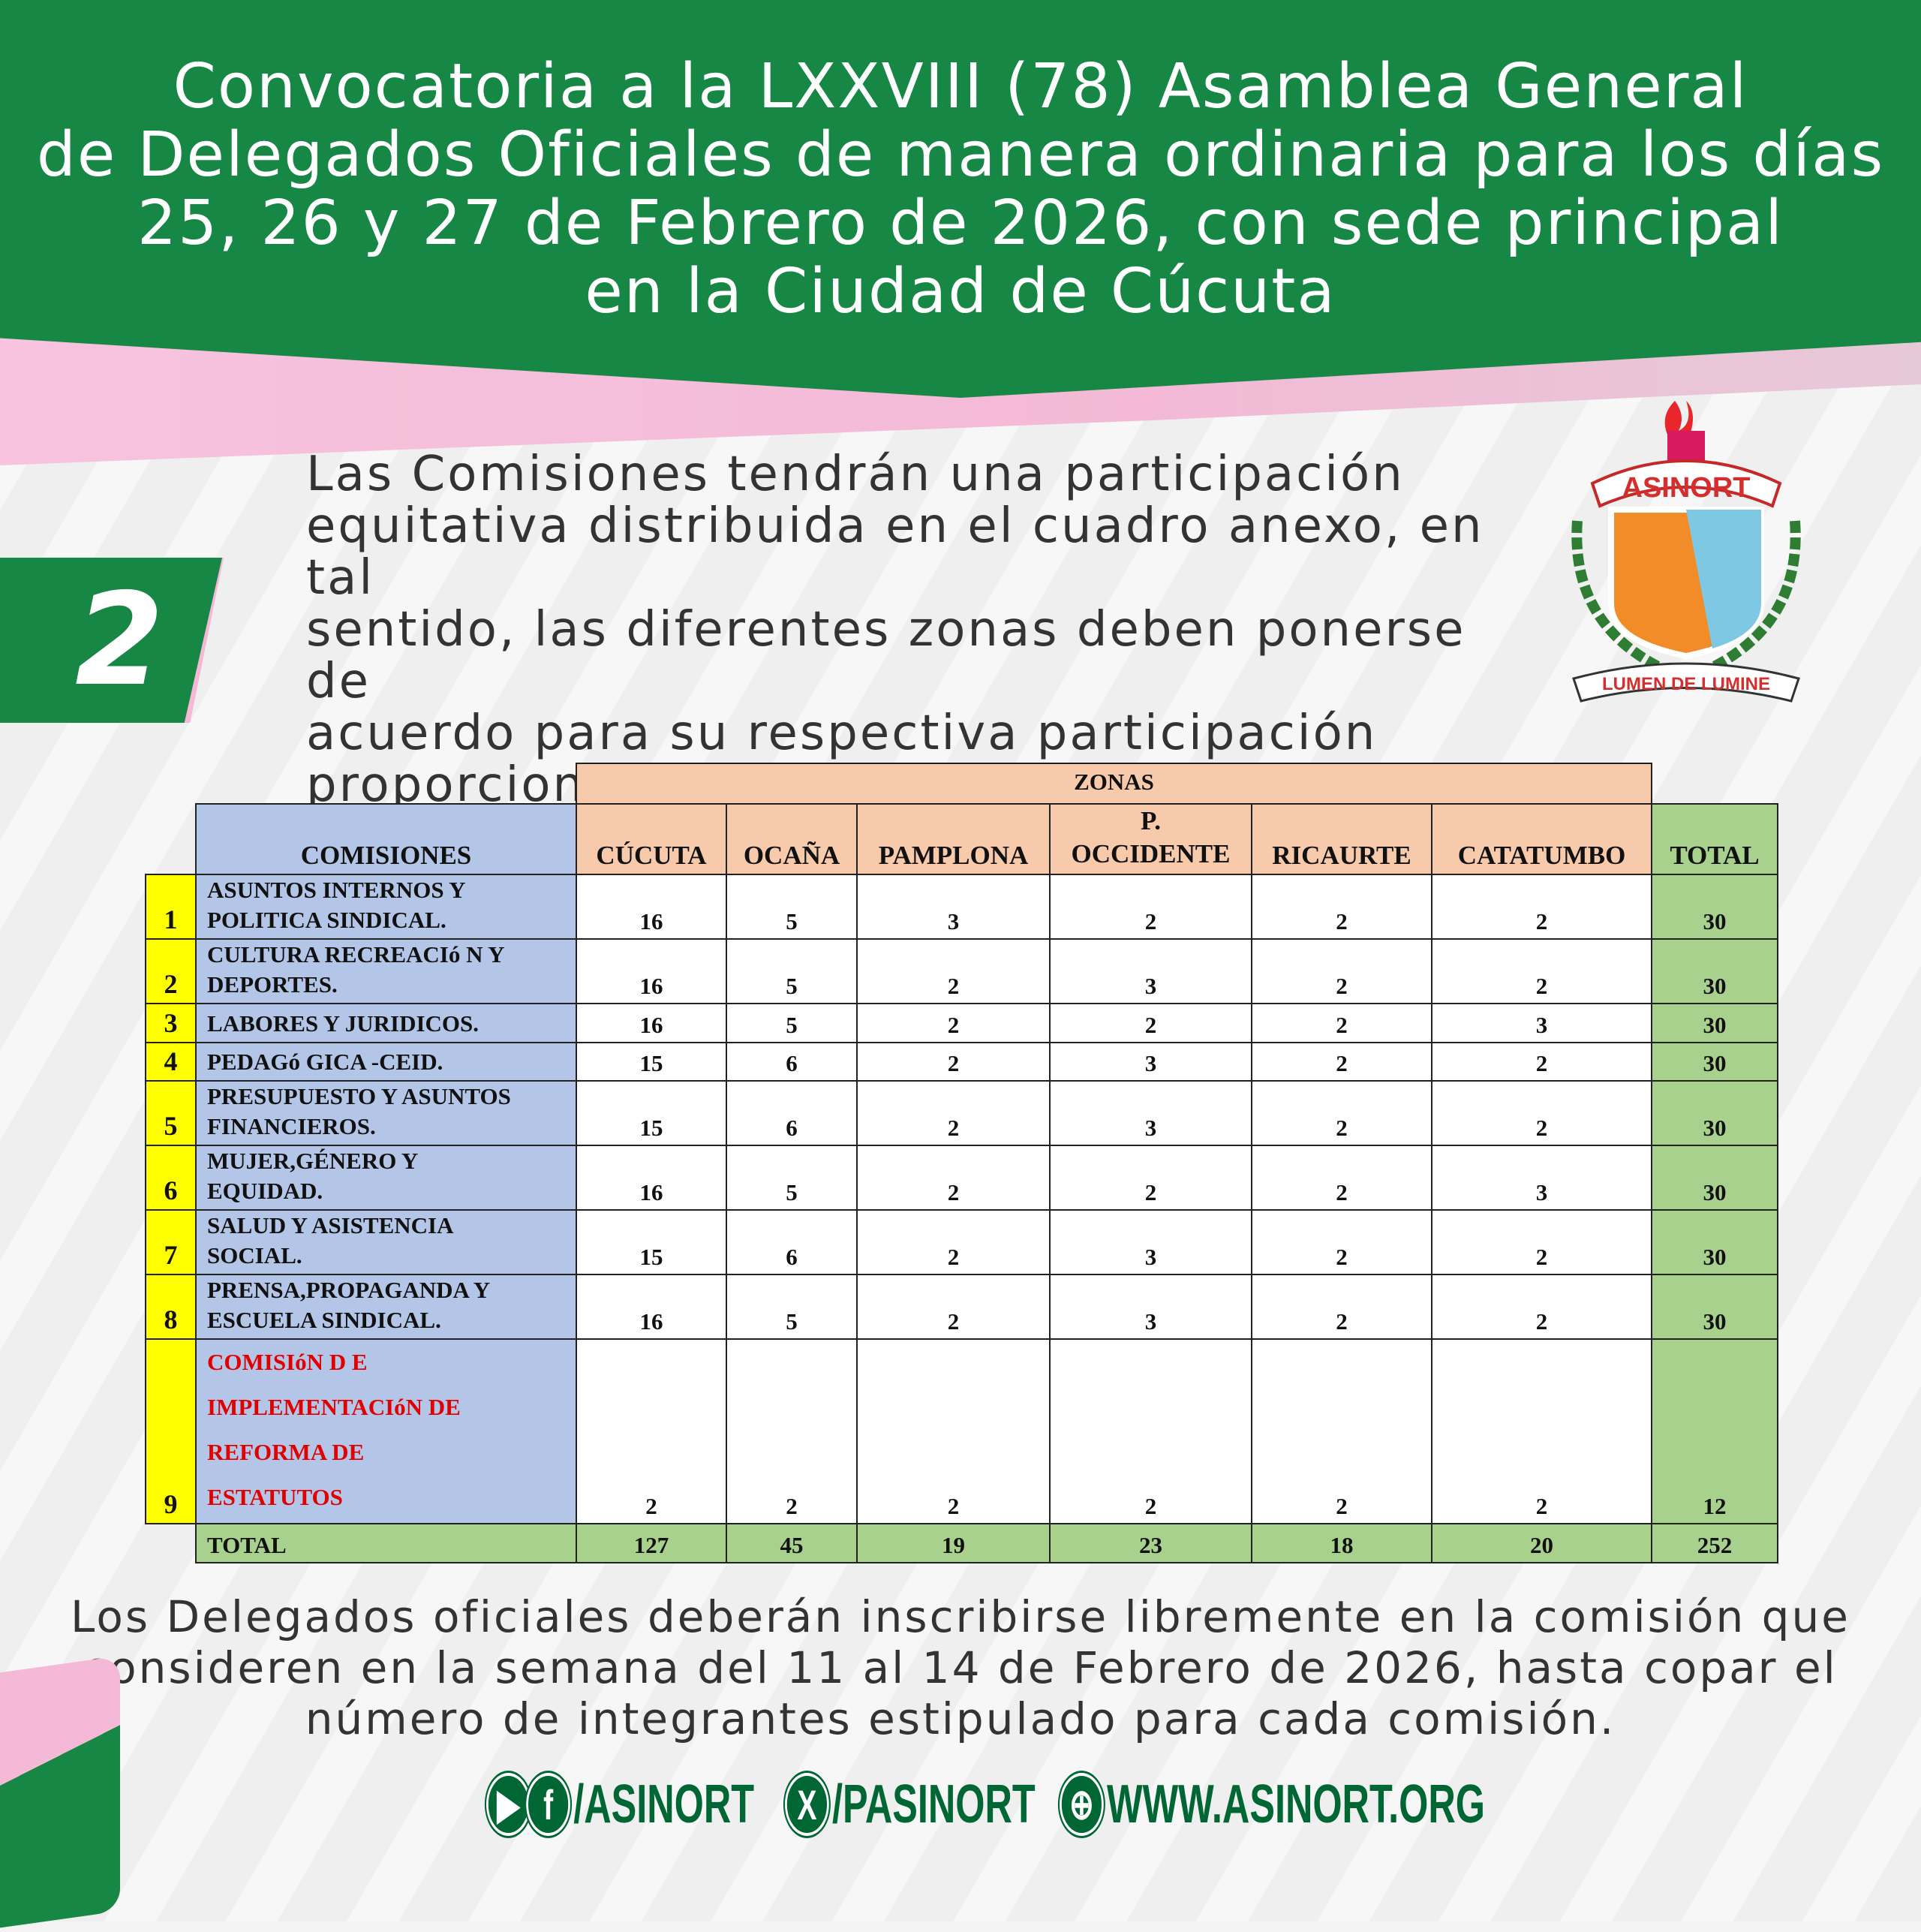  Describe the element at coordinates (792, 1543) in the screenshot. I see `cell: 45` at that location.